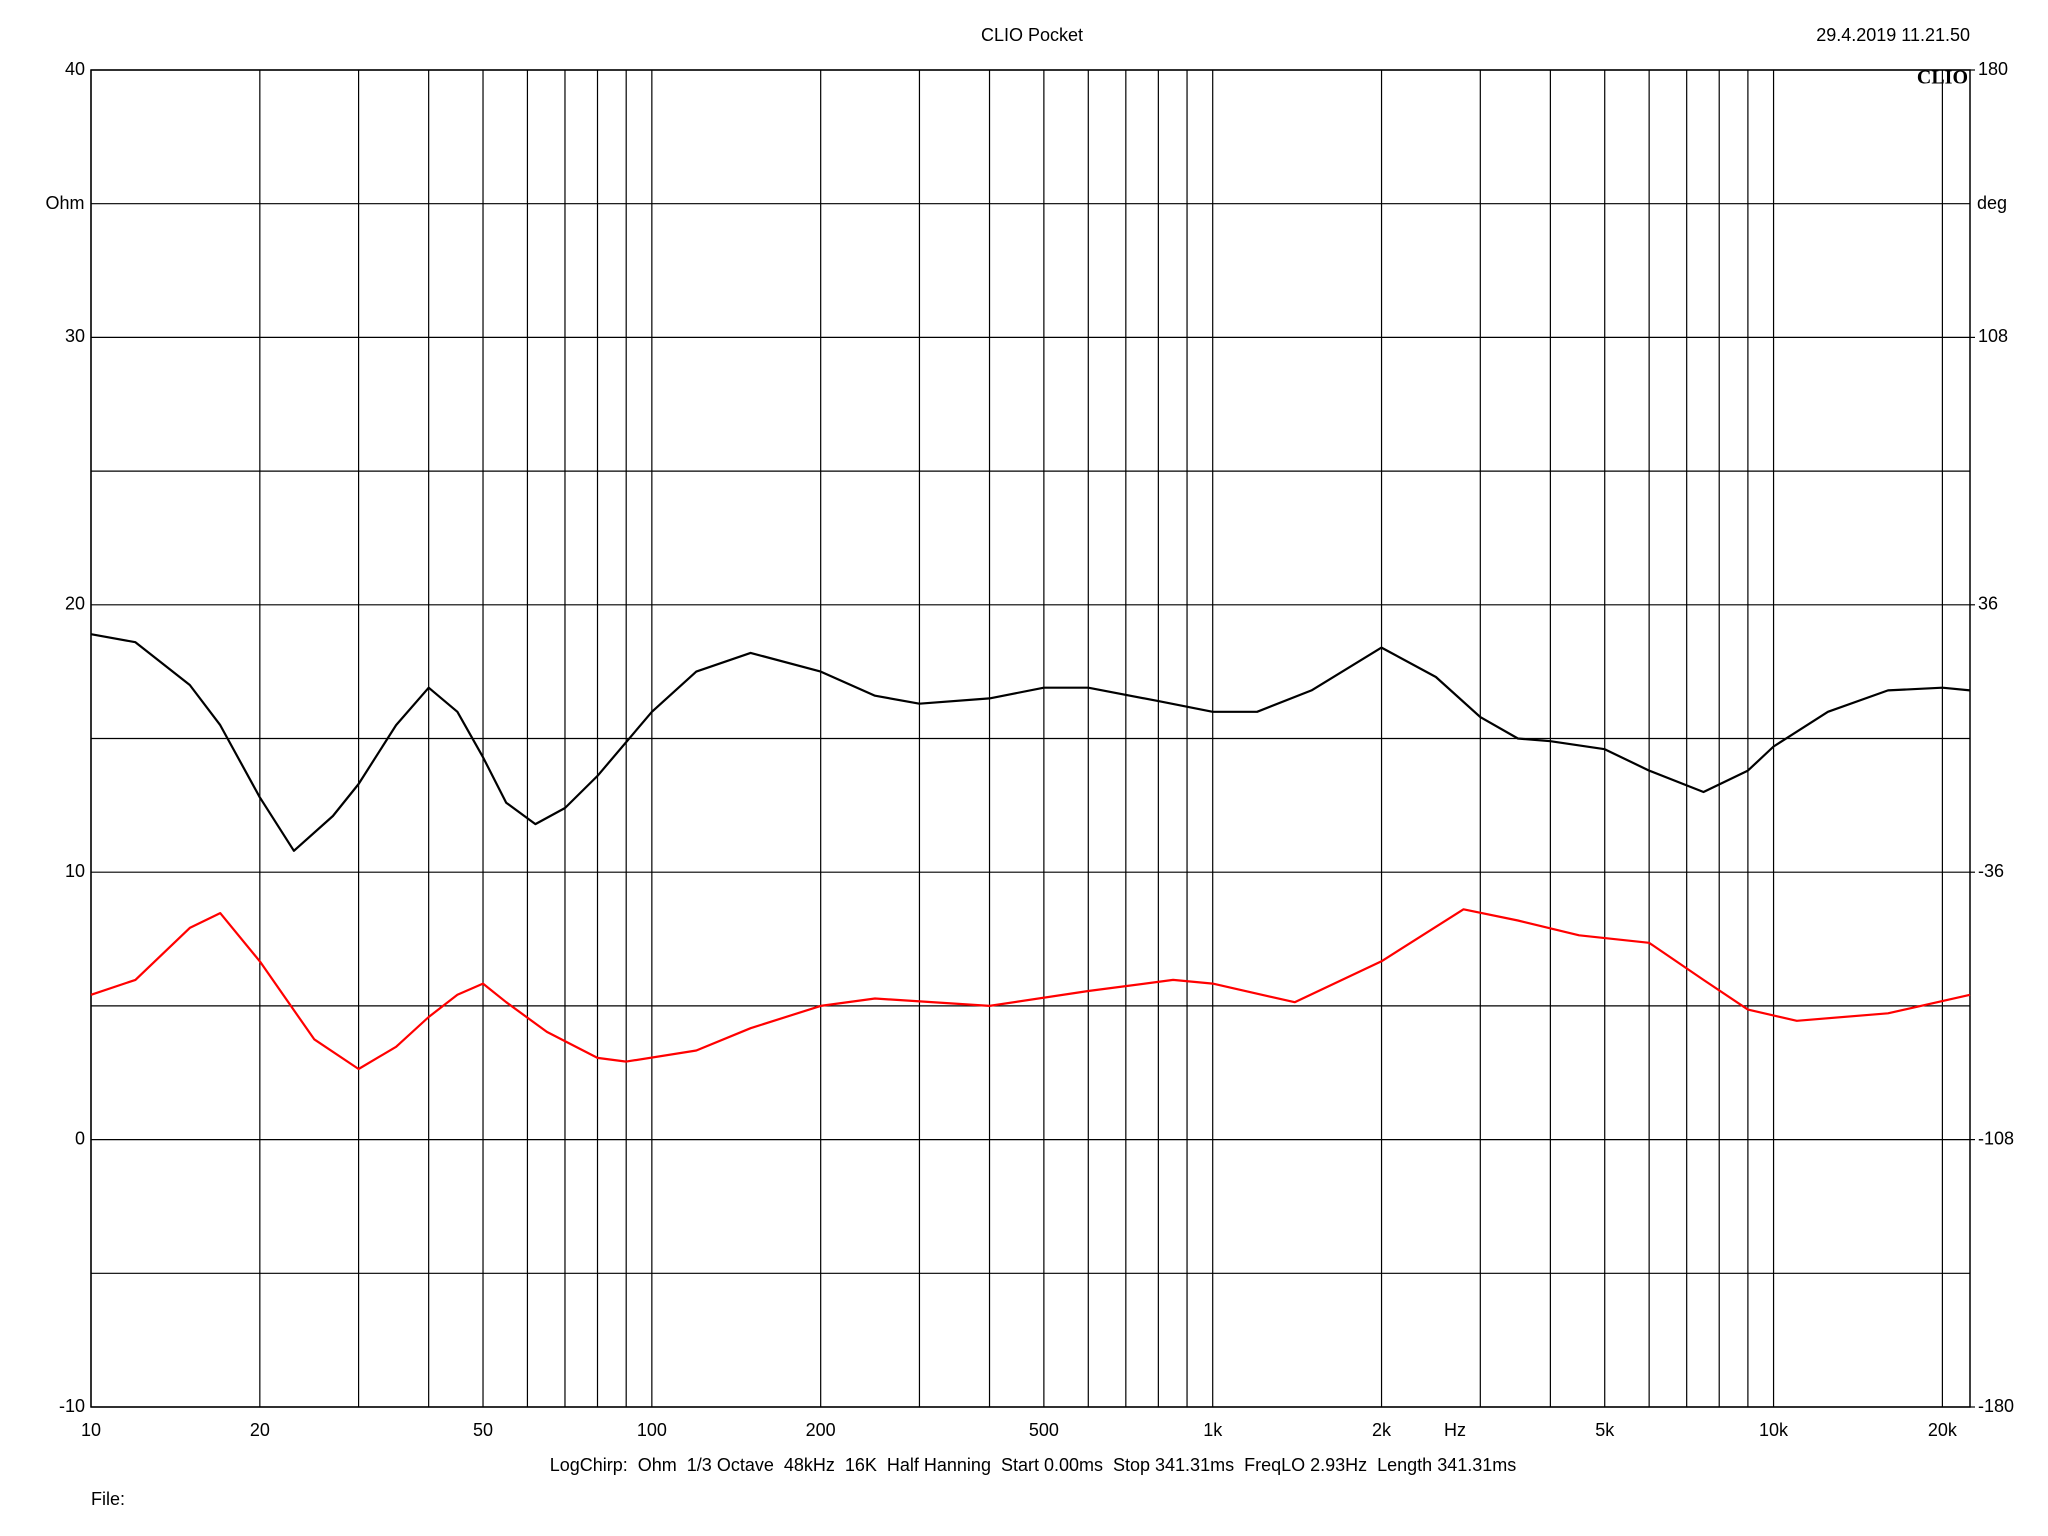  Describe the element at coordinates (75, 336) in the screenshot. I see `y-tick-label: 30` at that location.